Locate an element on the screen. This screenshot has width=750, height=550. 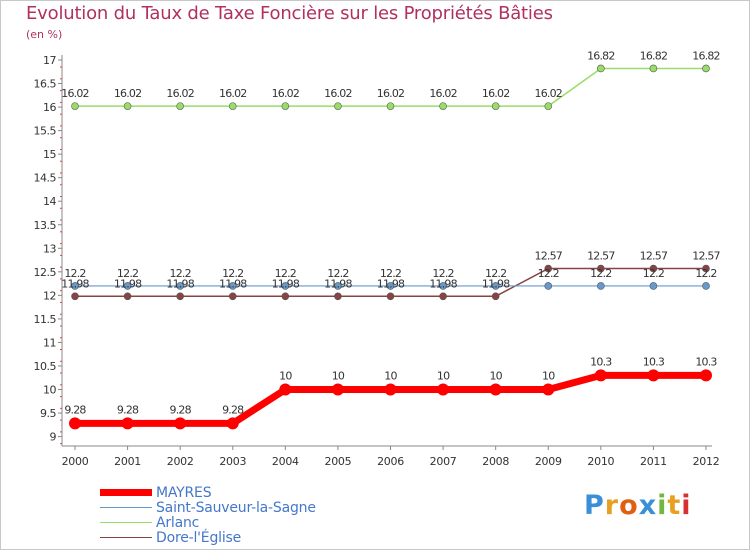
y-tick-label: 9 is located at coordinates (53, 437).